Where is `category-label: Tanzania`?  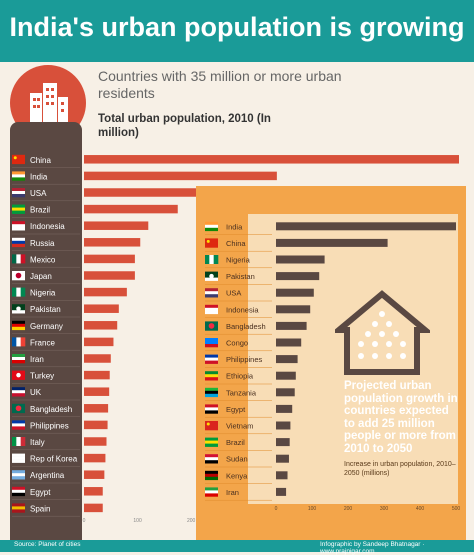
category-label: Tanzania is located at coordinates (241, 392).